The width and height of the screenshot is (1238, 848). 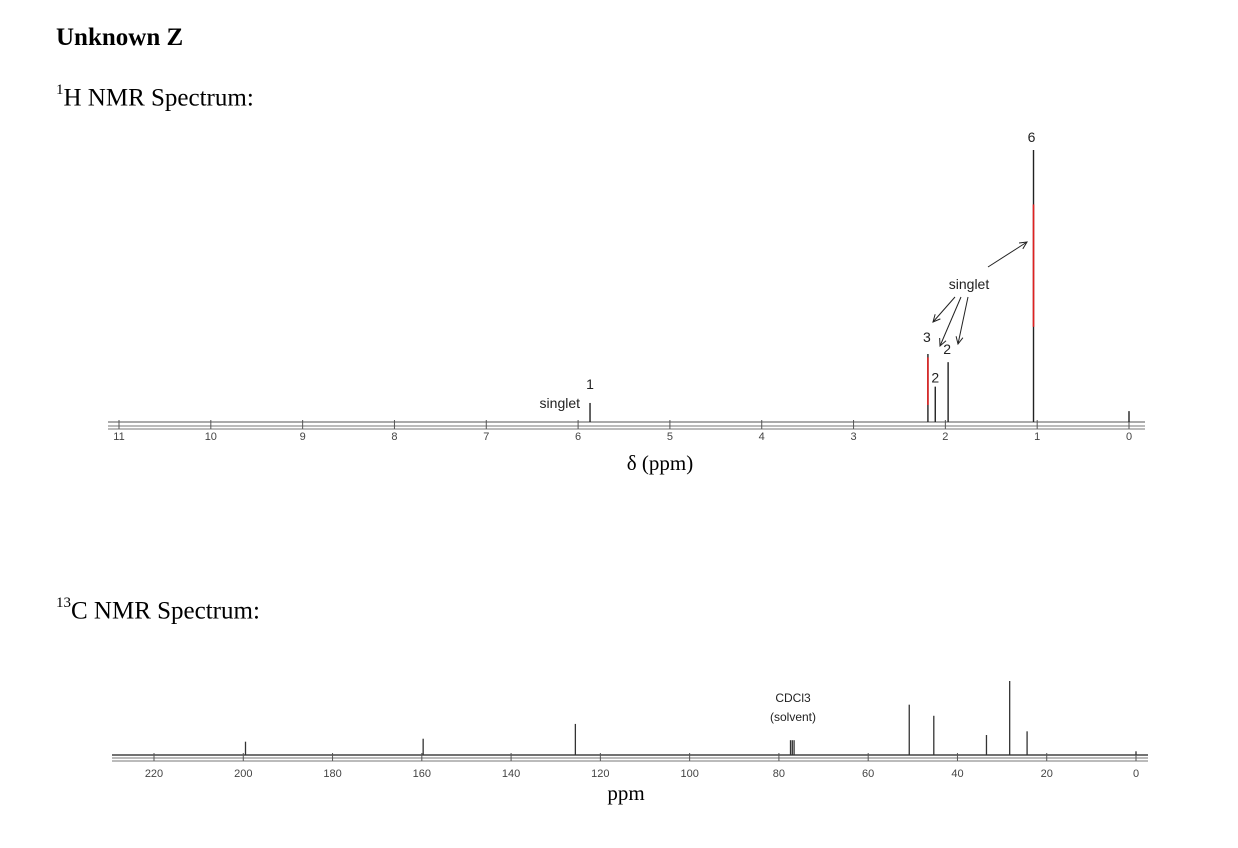 I want to click on c-nmr-heading: 13C NMR Spectrum:, so click(x=158, y=610).